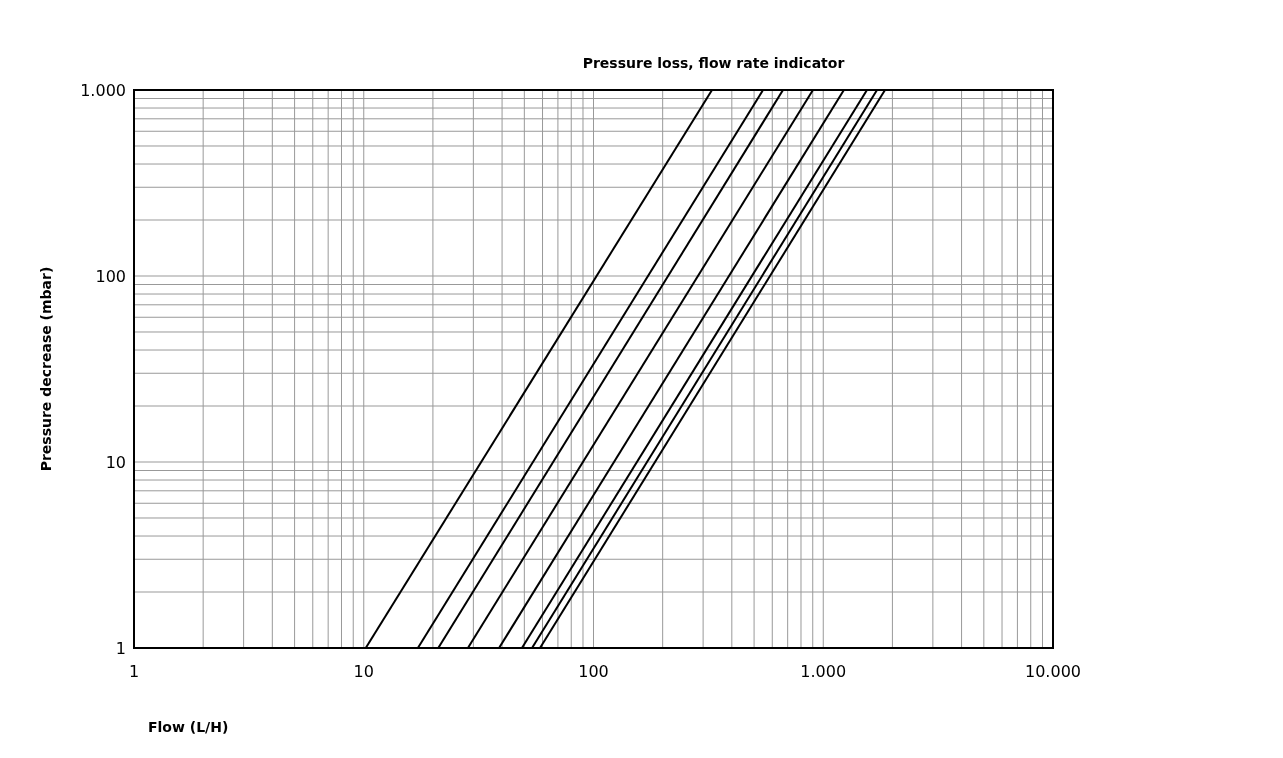 This screenshot has width=1283, height=758. What do you see at coordinates (115, 462) in the screenshot?
I see `y-tick-label: 10` at bounding box center [115, 462].